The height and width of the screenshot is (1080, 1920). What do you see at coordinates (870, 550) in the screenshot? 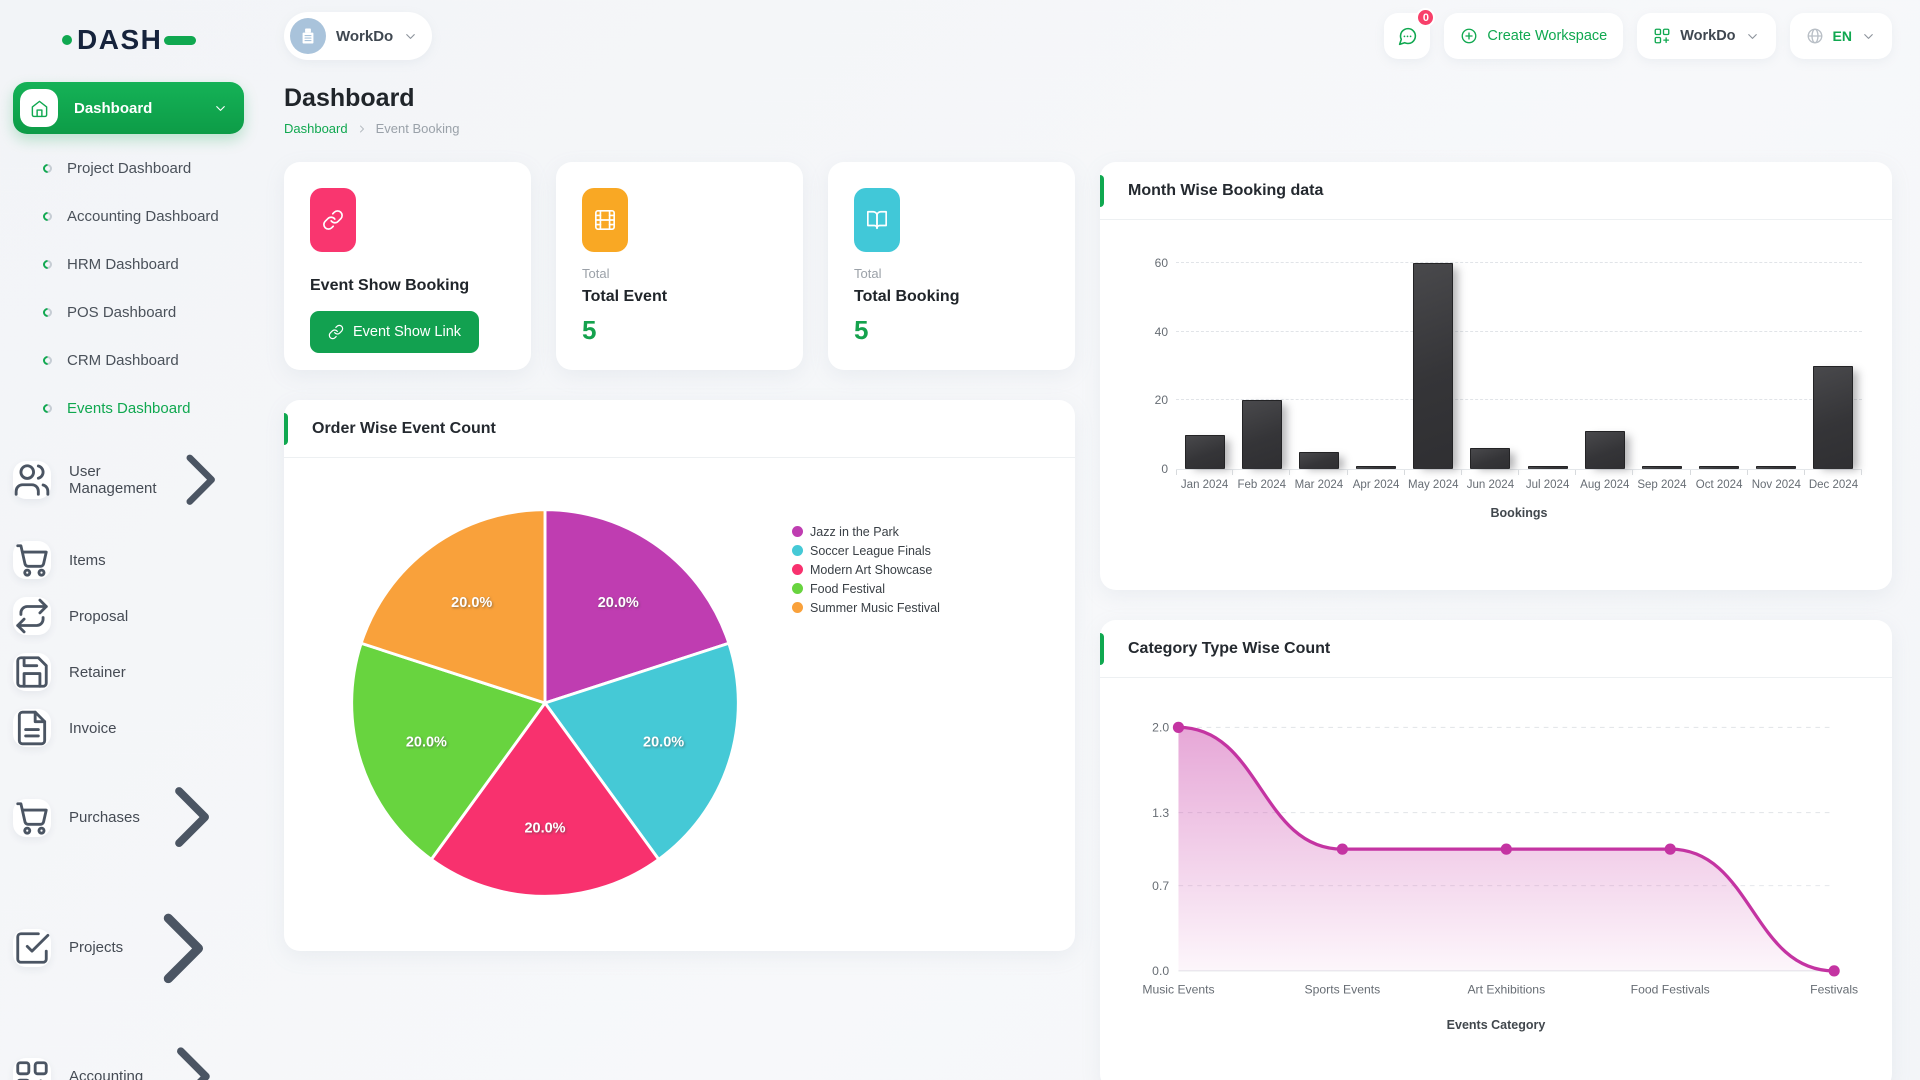
I see `legend-label: Soccer League Finals` at bounding box center [870, 550].